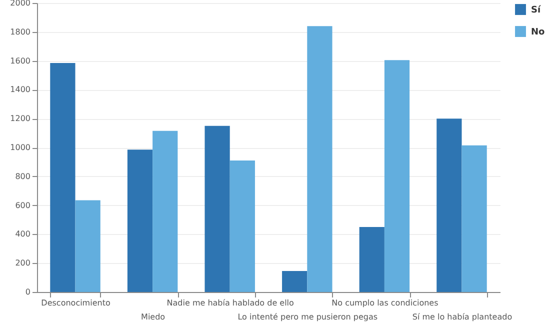 Image resolution: width=560 pixels, height=332 pixels. I want to click on y-tick-label: 400, so click(22, 234).